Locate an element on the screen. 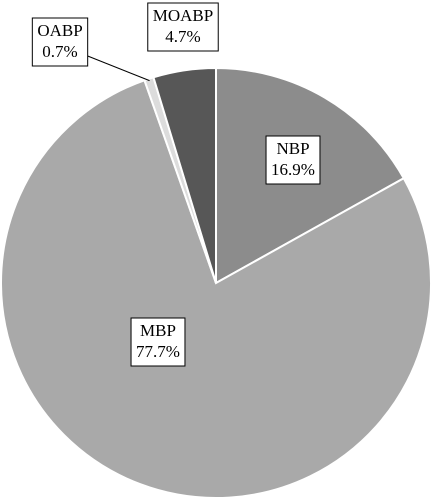 The image size is (434, 500). leader-line is located at coordinates (118, 68).